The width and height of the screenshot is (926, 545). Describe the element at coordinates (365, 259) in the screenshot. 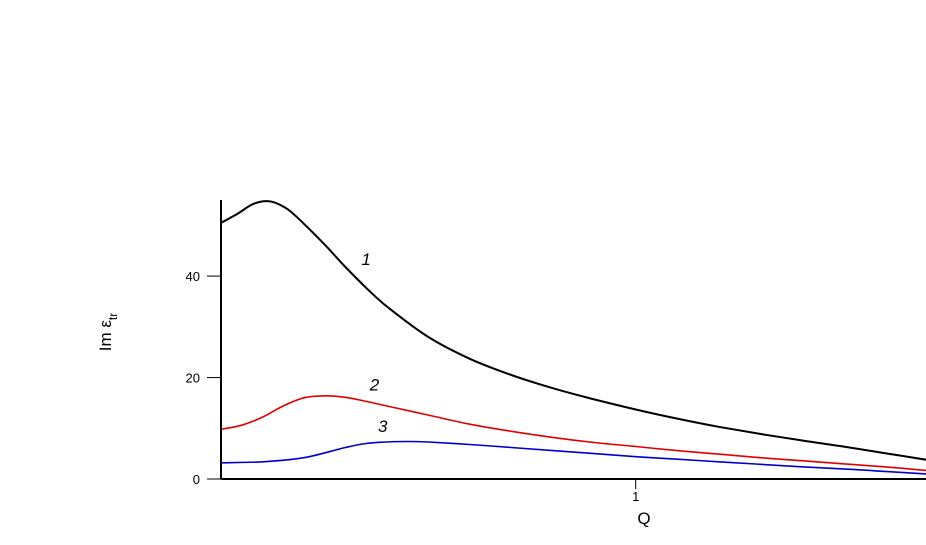

I see `series-label-1: 1` at that location.